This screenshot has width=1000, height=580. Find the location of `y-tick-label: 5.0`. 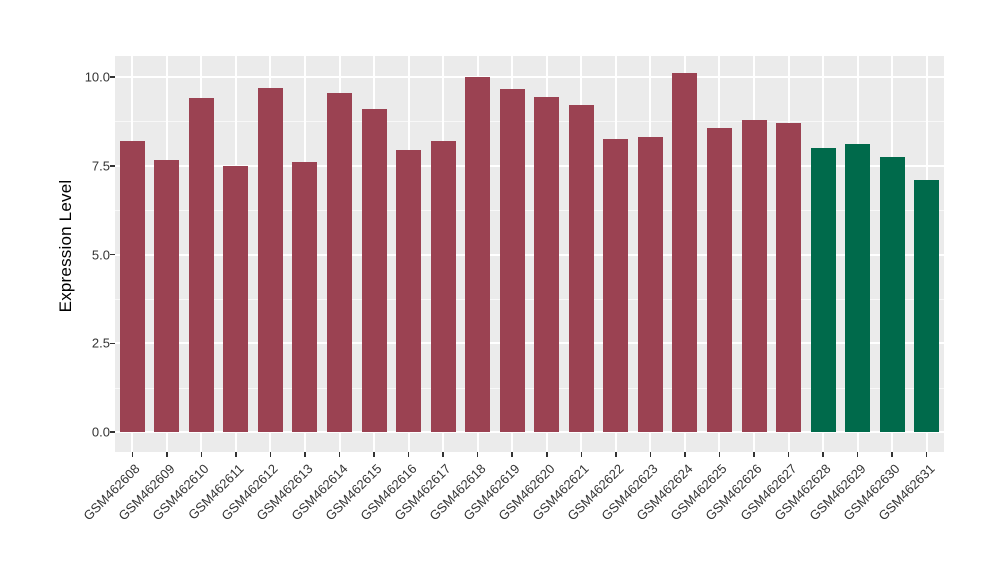

y-tick-label: 5.0 is located at coordinates (100, 254).